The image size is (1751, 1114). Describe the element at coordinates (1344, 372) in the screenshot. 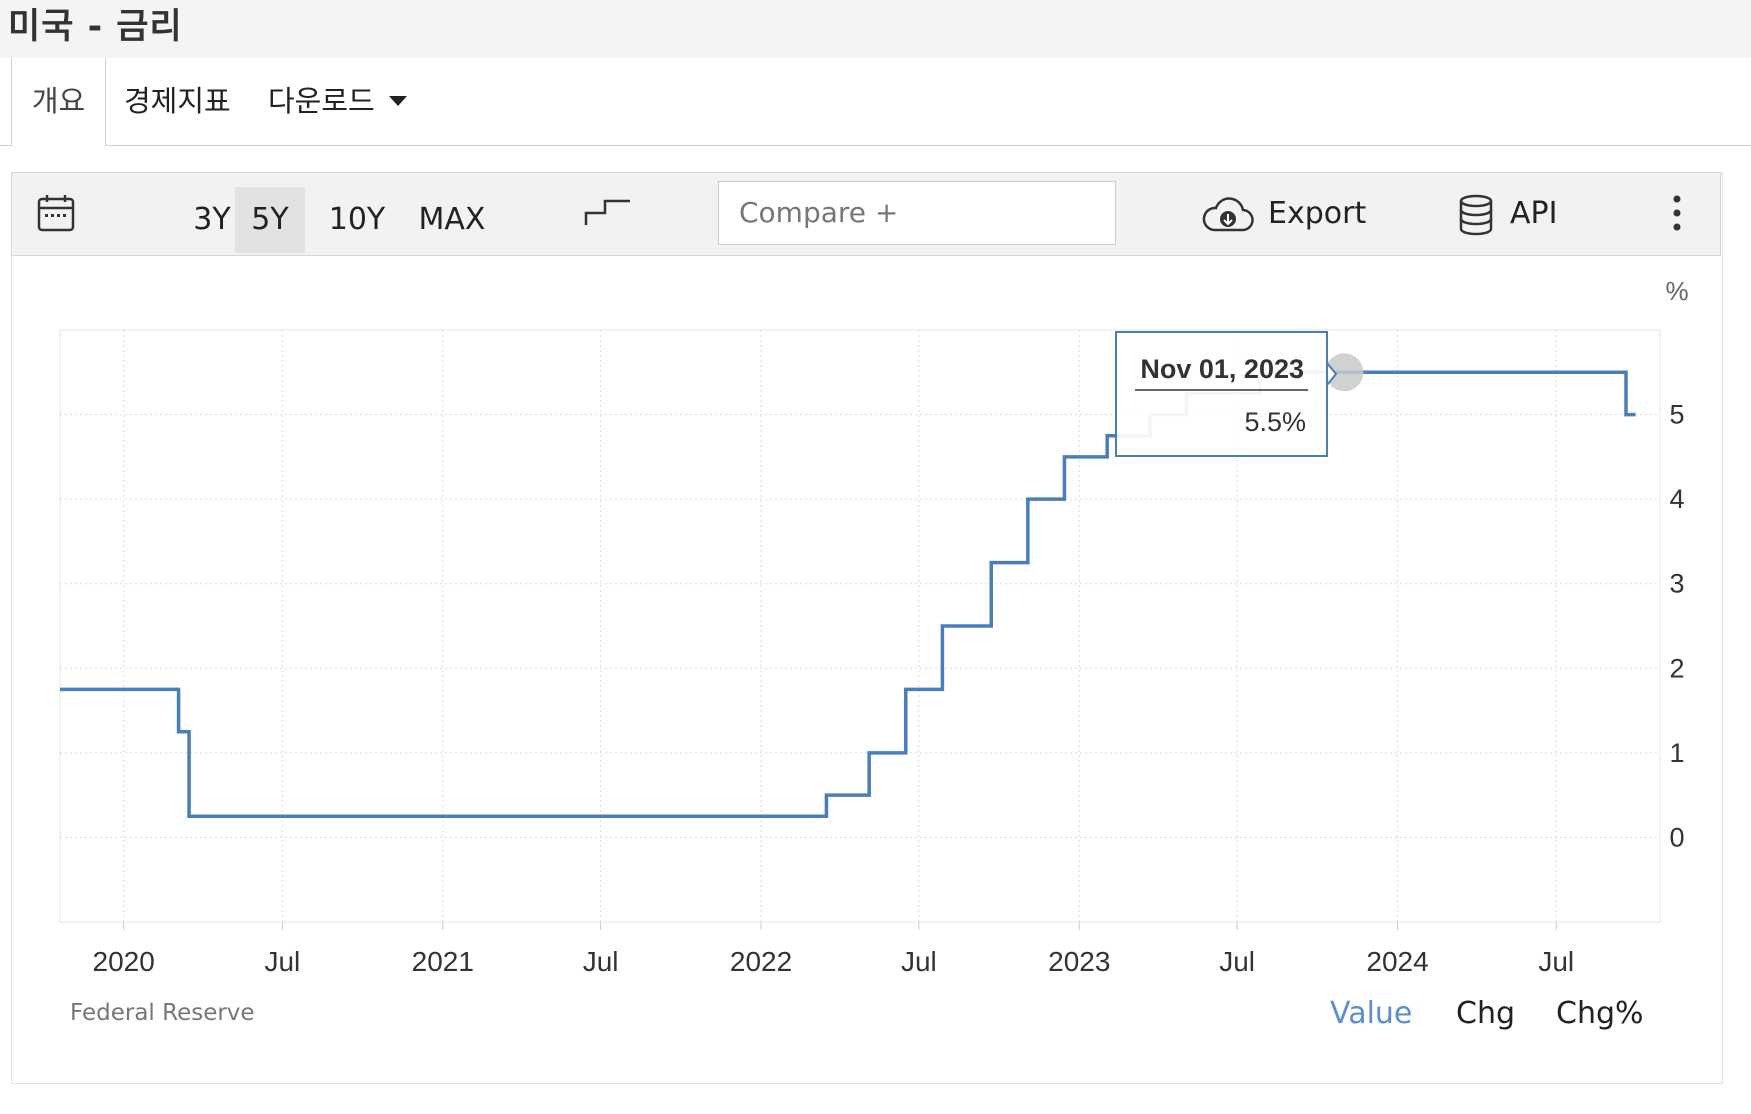

I see `hover-point` at that location.